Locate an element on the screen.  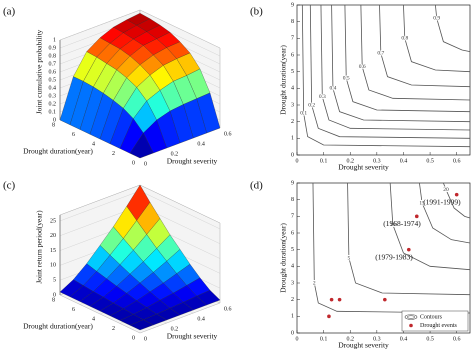
y-tick-label: 1 is located at coordinates (292, 139).